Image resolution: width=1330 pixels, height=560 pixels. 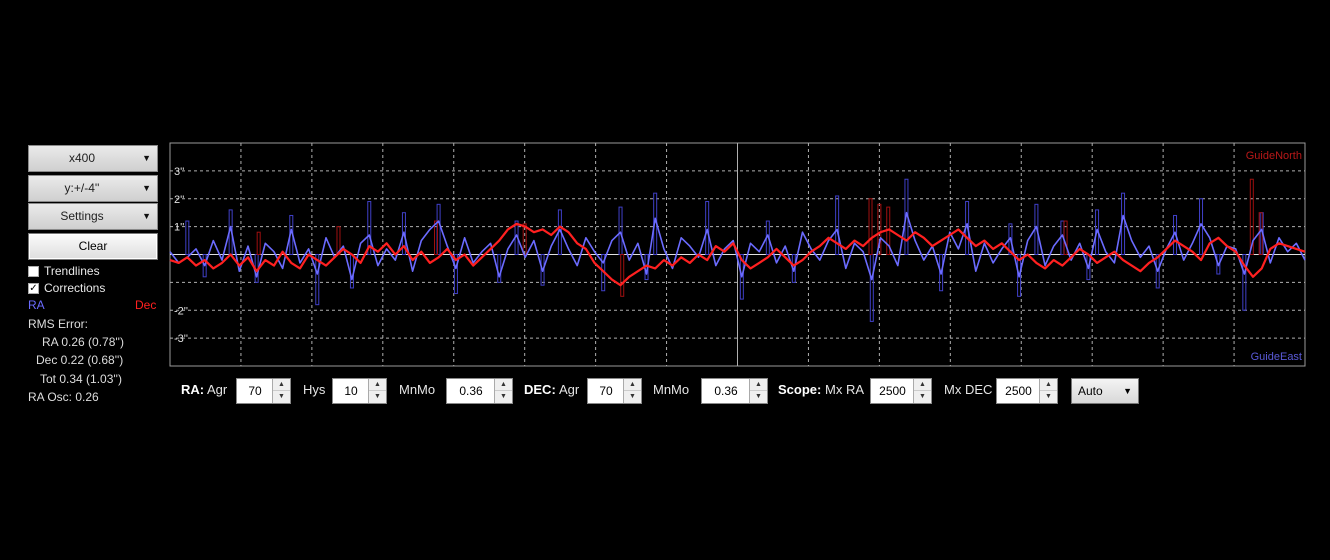 I want to click on trendlines-label: Trendlines, so click(x=72, y=271).